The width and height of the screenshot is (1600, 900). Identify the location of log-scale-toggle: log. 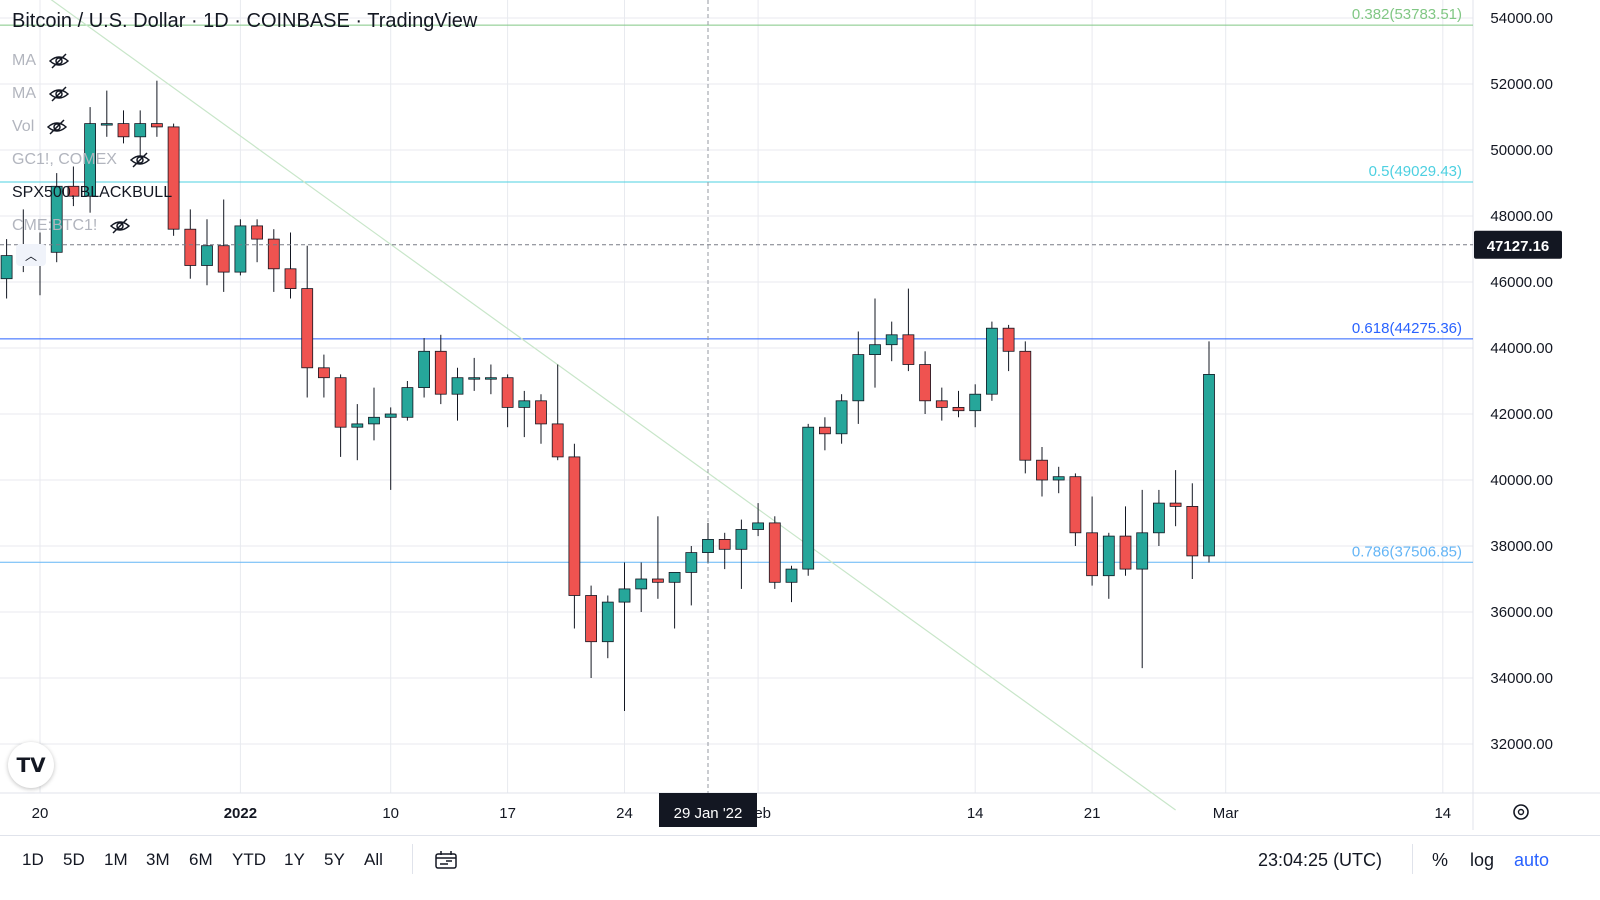
(1482, 860).